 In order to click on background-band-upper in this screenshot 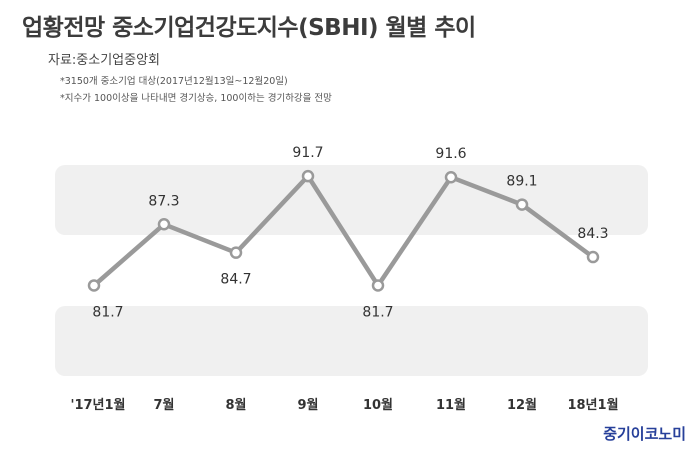, I will do `click(351, 200)`.